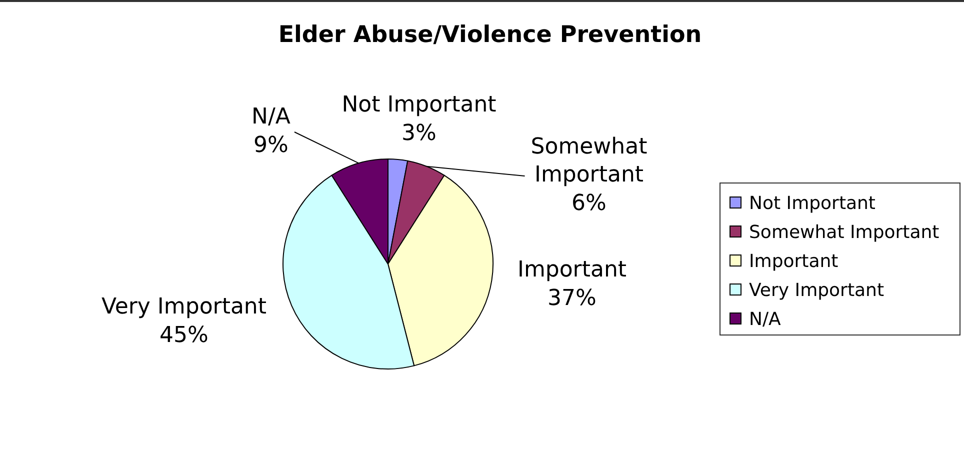 The height and width of the screenshot is (457, 964). Describe the element at coordinates (812, 203) in the screenshot. I see `legend-label: Not Important` at that location.